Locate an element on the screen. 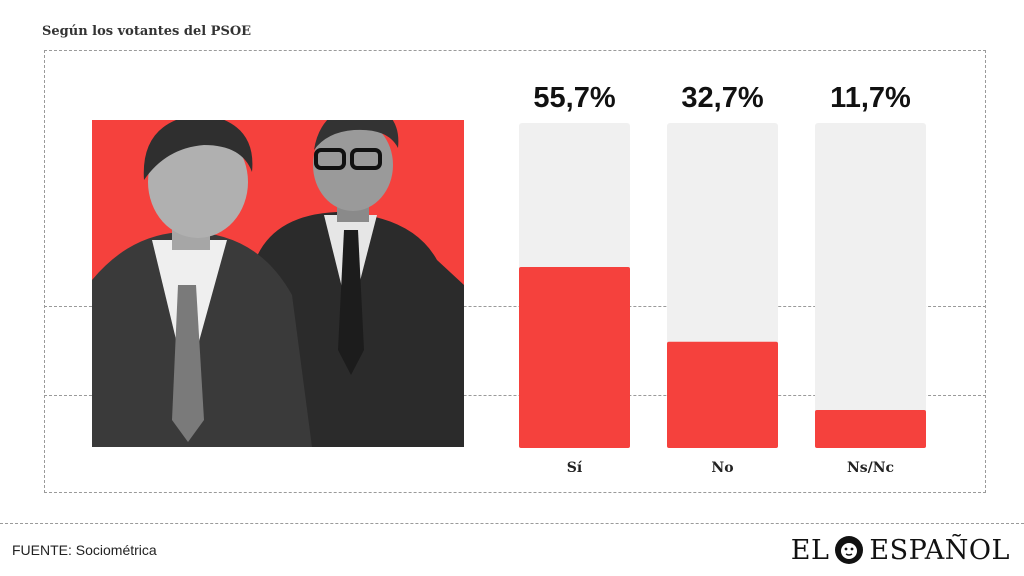 The image size is (1024, 576). bar-group-0: 55,7% Sí is located at coordinates (574, 279).